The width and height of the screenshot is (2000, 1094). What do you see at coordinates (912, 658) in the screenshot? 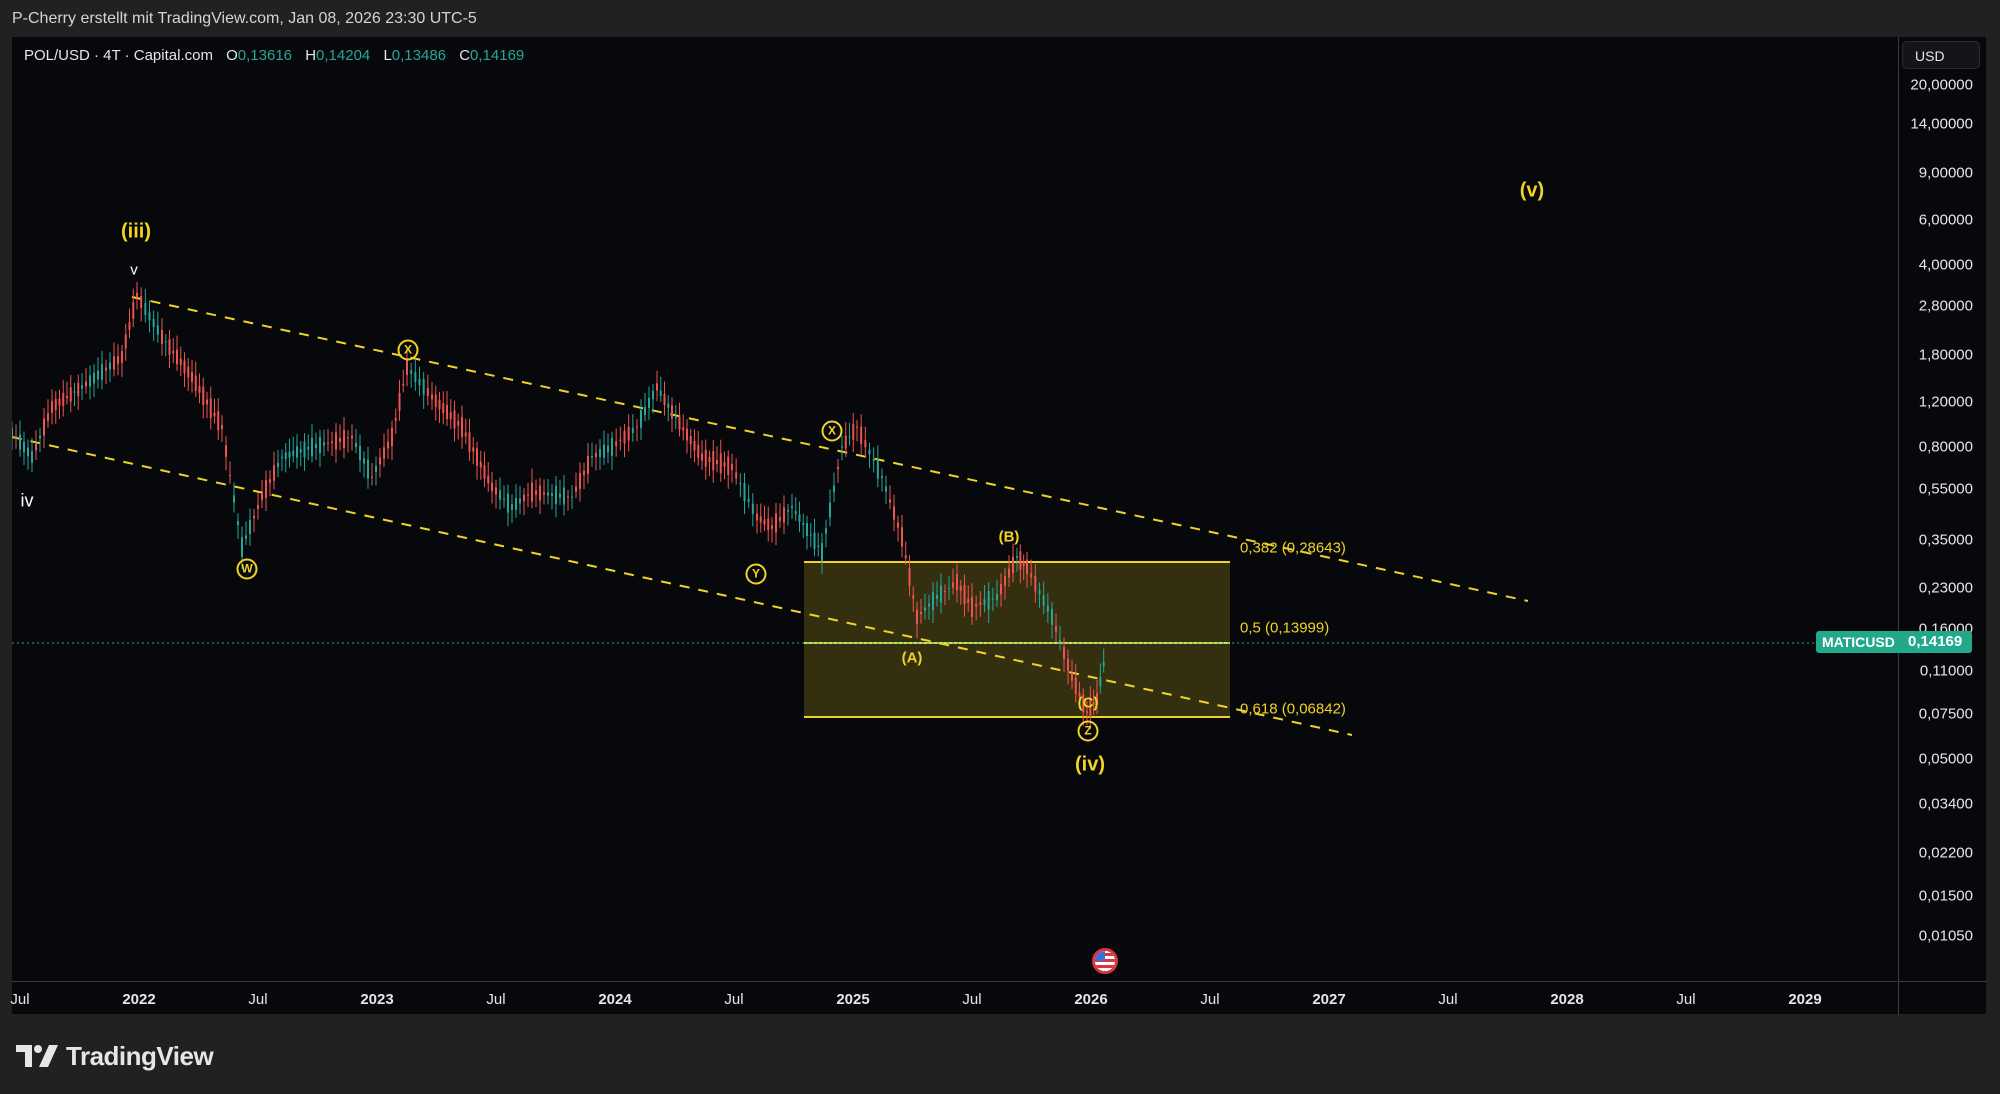
I see `wave-a-label: (A)` at bounding box center [912, 658].